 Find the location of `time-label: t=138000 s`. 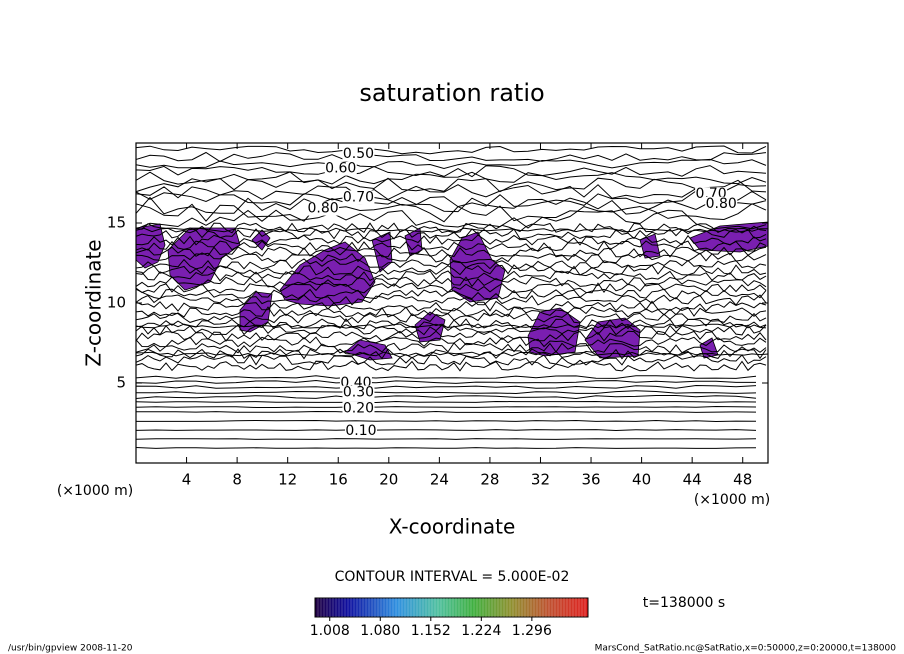

time-label: t=138000 s is located at coordinates (684, 603).